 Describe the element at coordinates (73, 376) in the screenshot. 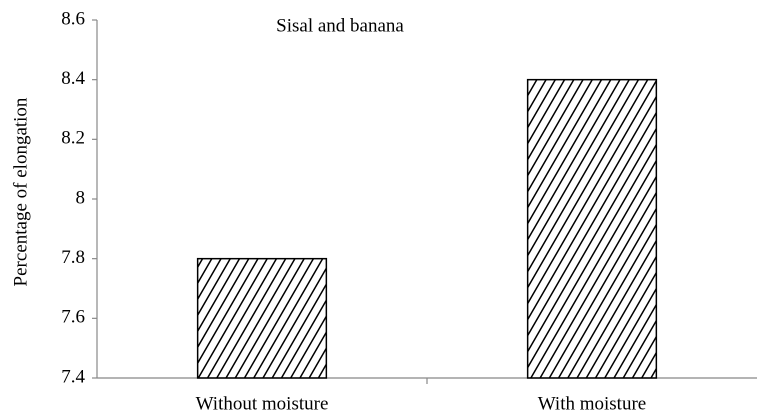

I see `y-tick-label: 7.4` at that location.